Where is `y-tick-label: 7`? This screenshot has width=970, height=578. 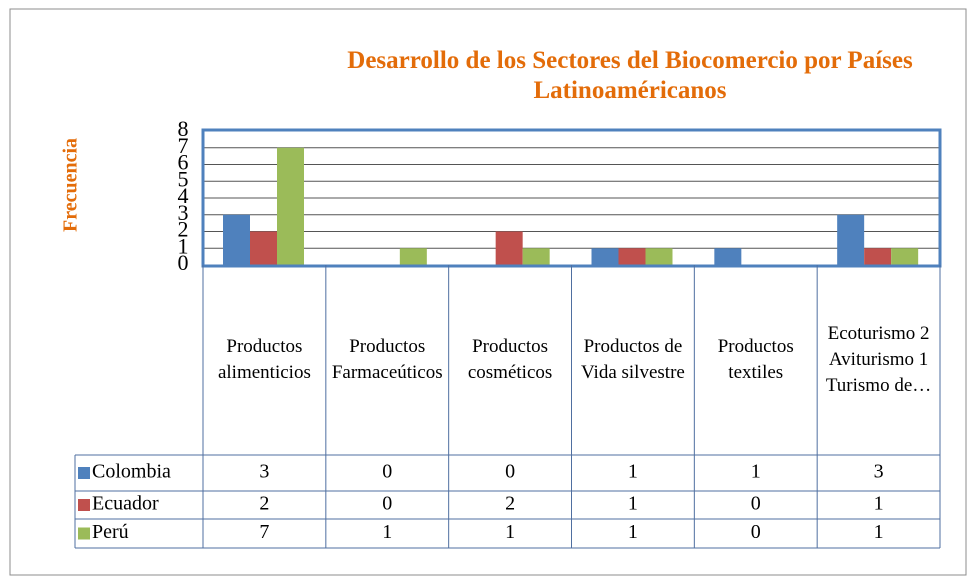 y-tick-label: 7 is located at coordinates (183, 145).